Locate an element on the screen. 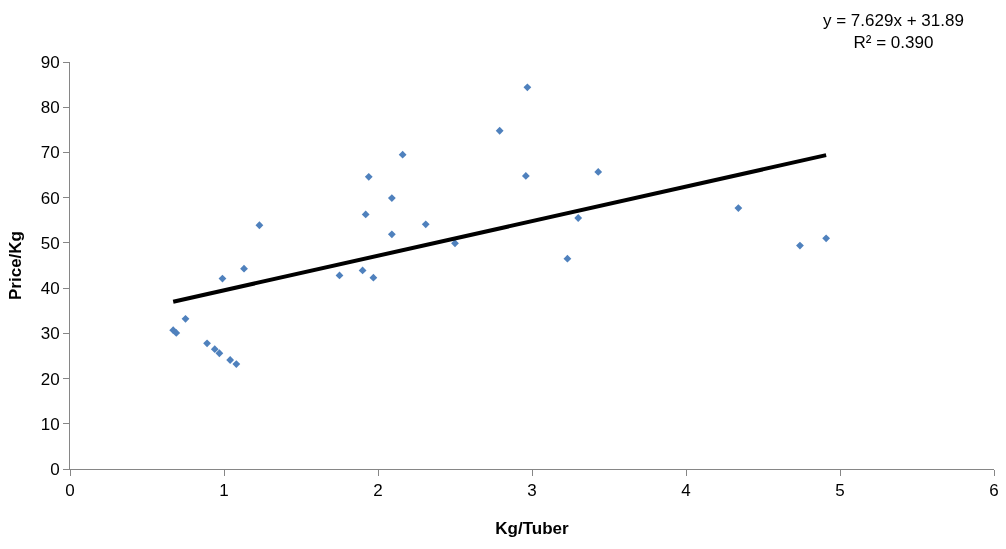 This screenshot has height=549, width=1006. y-tick-label: 50 is located at coordinates (50, 243).